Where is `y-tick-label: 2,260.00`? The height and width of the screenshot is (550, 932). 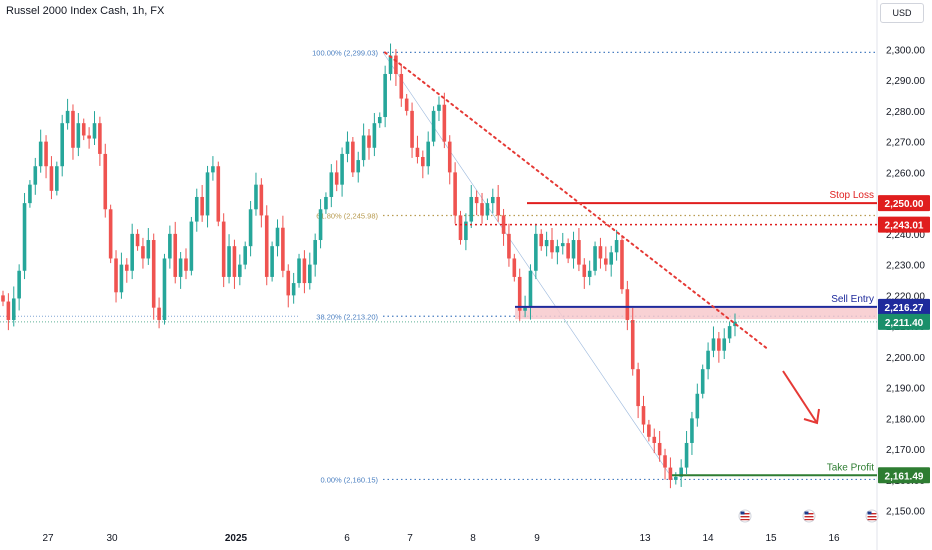 y-tick-label: 2,260.00 is located at coordinates (905, 173).